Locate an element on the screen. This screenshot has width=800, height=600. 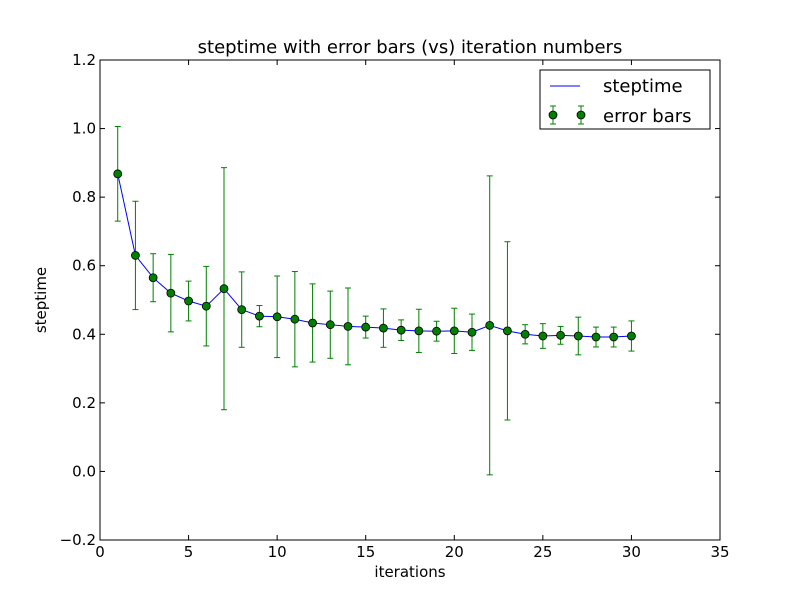
y-tick-label: 1.0 is located at coordinates (84, 129).